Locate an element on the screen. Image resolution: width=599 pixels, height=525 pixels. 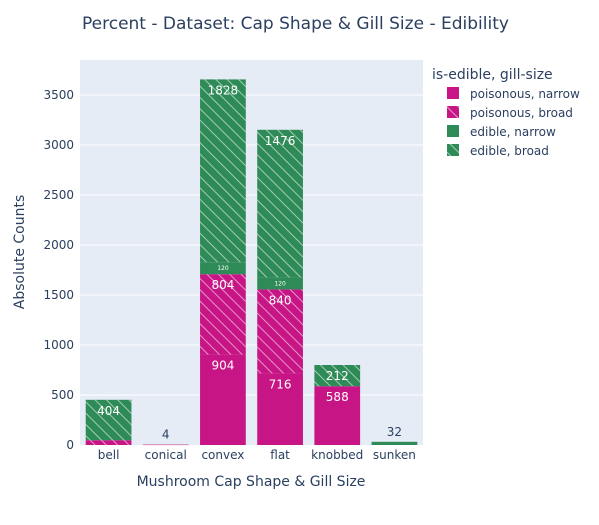
y-tick-label: 2000 is located at coordinates (58, 245).